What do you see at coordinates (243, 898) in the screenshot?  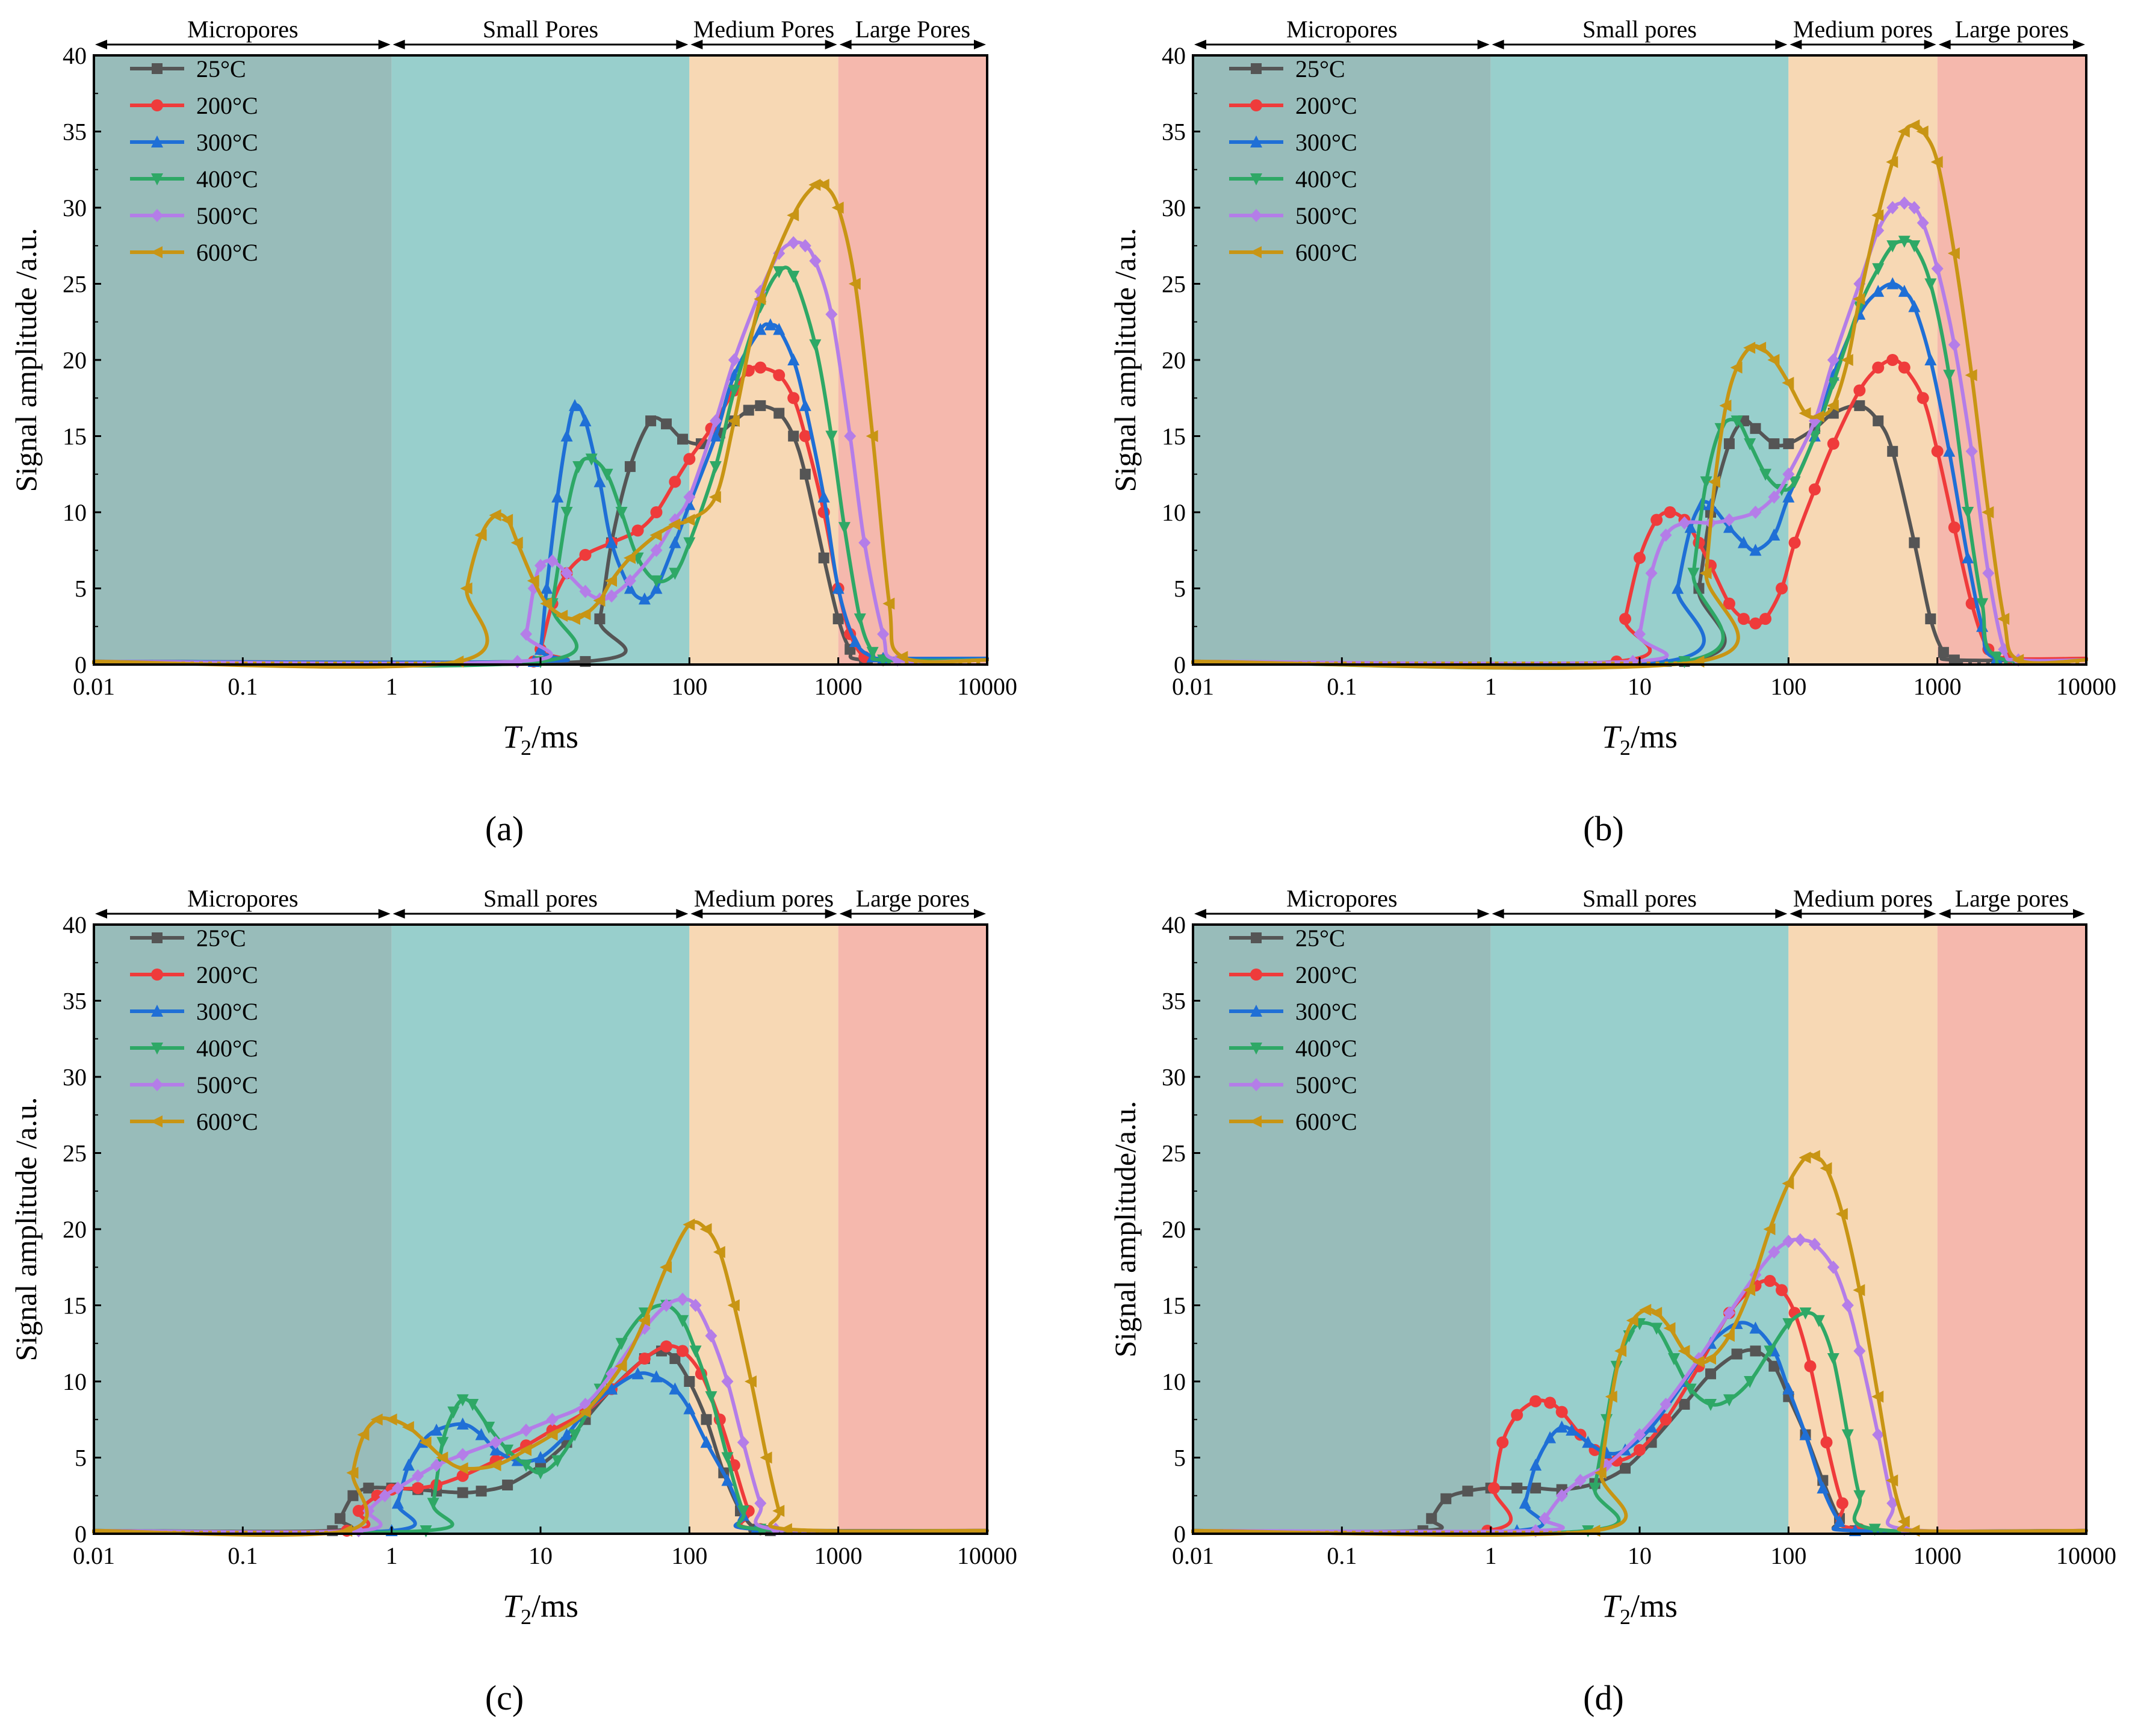 I see `region-label: Micropores` at bounding box center [243, 898].